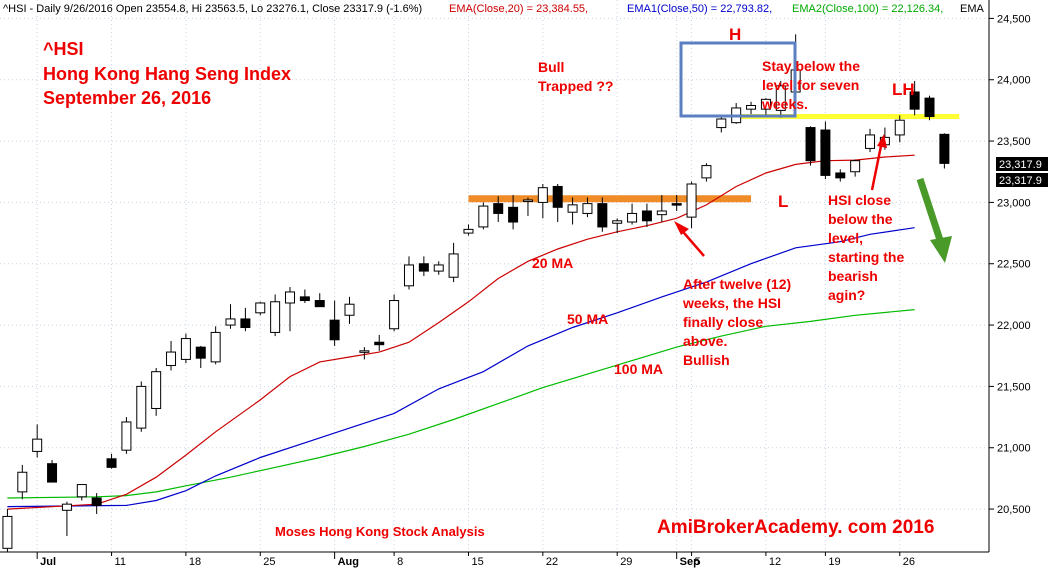 The width and height of the screenshot is (1049, 574). I want to click on stay-below-line1: Stay below the, so click(811, 66).